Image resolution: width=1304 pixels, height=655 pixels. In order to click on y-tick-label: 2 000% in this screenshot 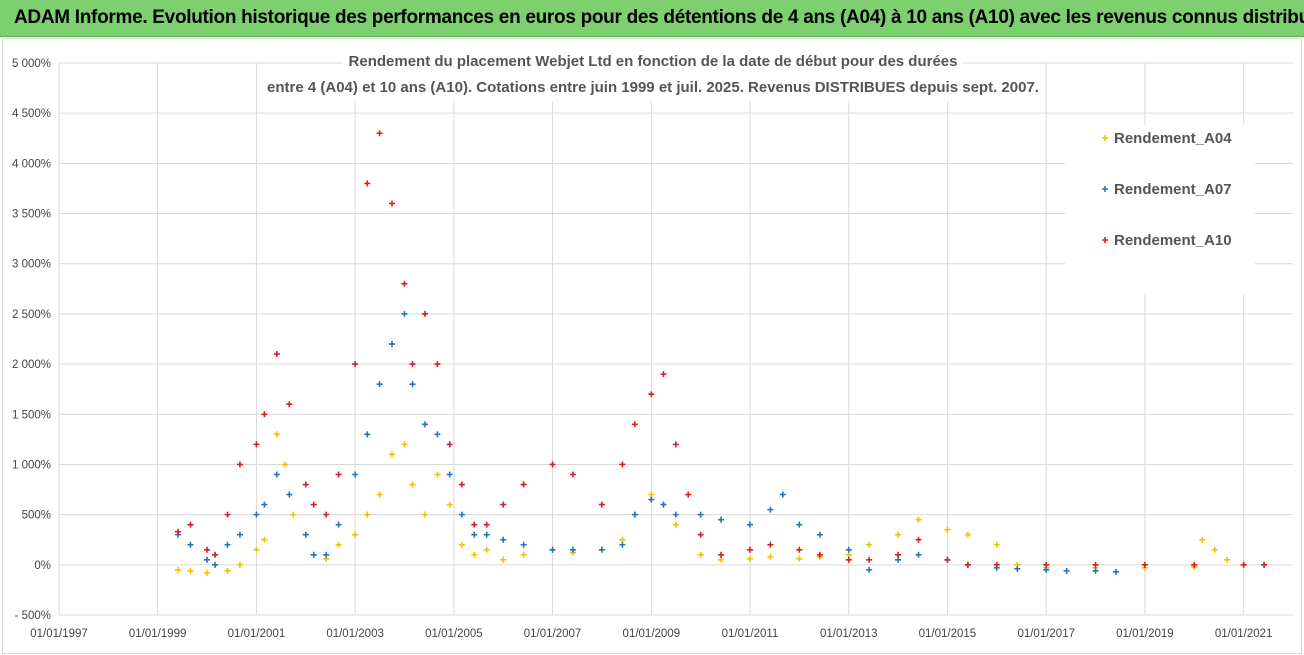, I will do `click(31, 365)`.